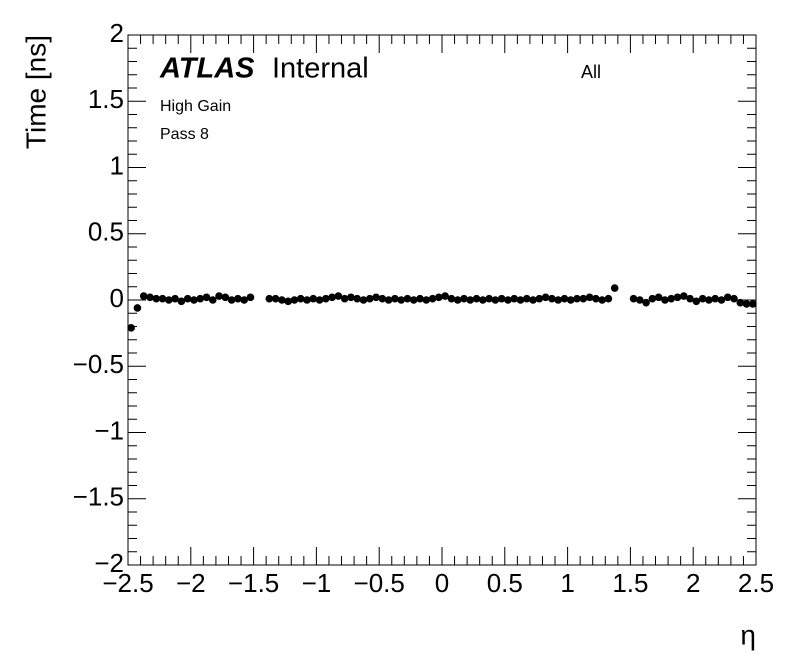 The width and height of the screenshot is (796, 672). Describe the element at coordinates (756, 583) in the screenshot. I see `x-tick-label: 2.5` at that location.